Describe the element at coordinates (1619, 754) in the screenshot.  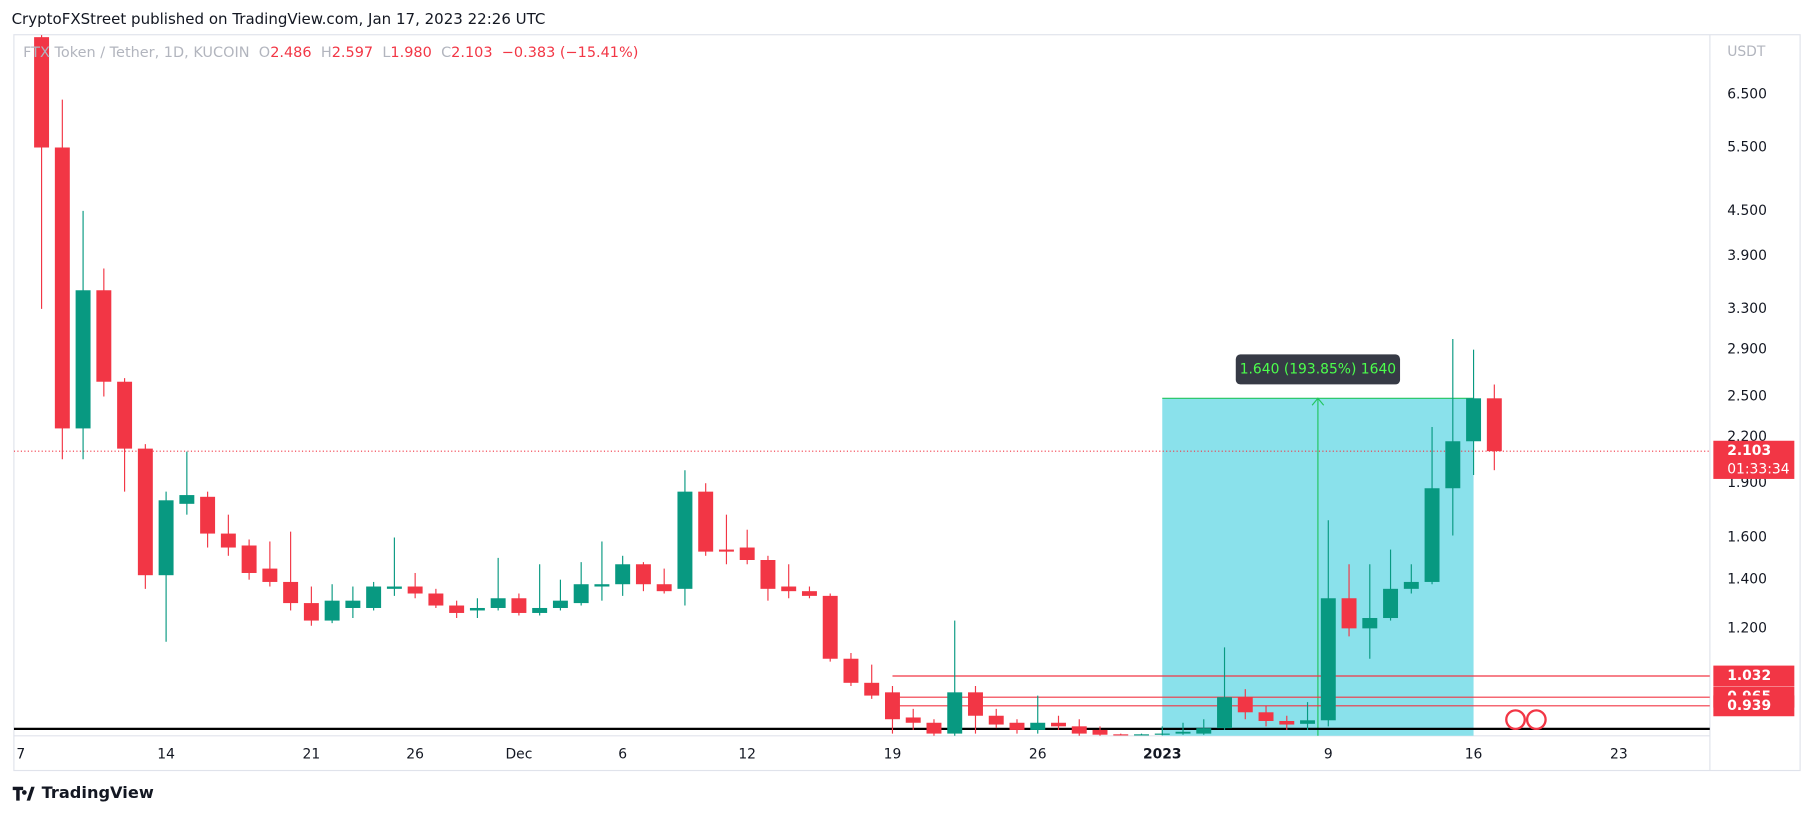
I see `x-tick-label: 23` at that location.